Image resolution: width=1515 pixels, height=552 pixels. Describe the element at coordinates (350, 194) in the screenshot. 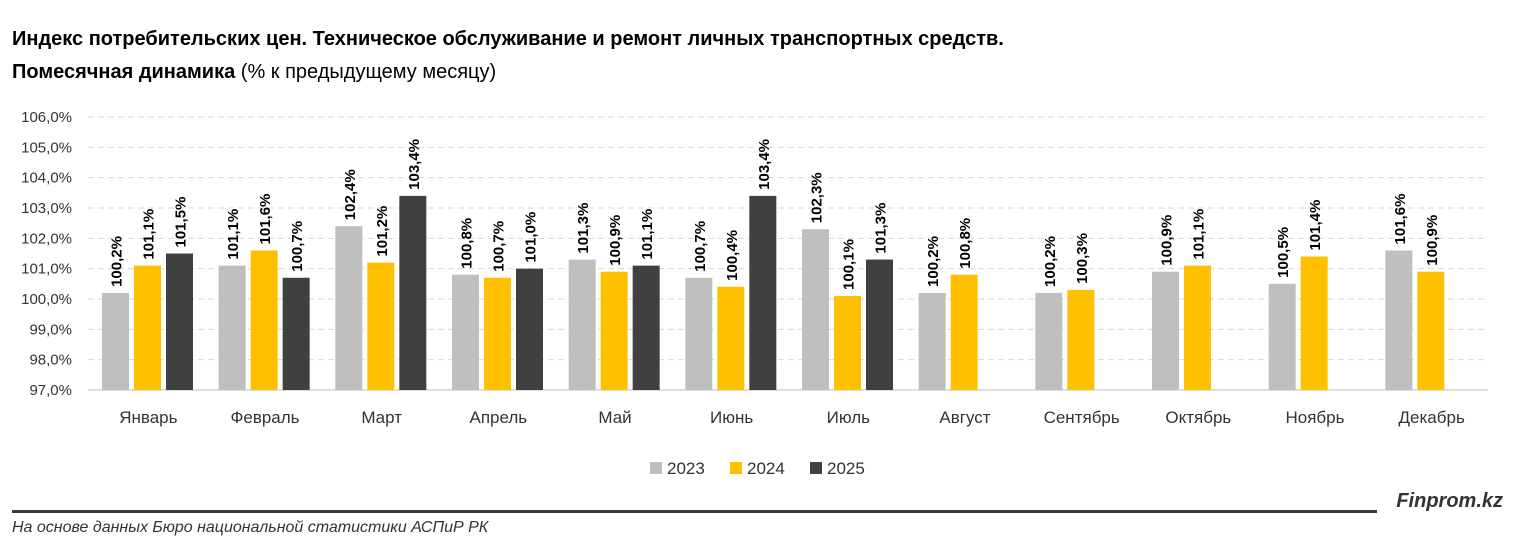

I see `data-label: 102,4%` at that location.